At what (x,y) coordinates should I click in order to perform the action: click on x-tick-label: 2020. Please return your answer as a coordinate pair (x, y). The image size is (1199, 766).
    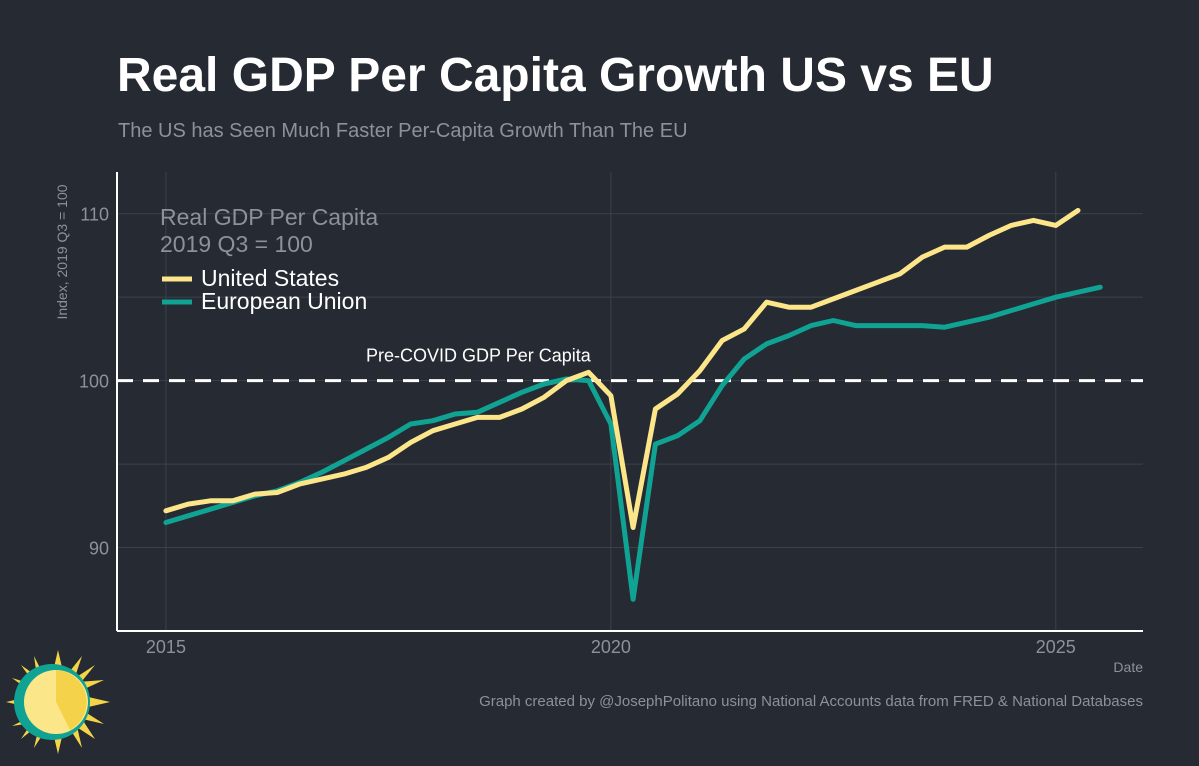
    Looking at the image, I should click on (611, 647).